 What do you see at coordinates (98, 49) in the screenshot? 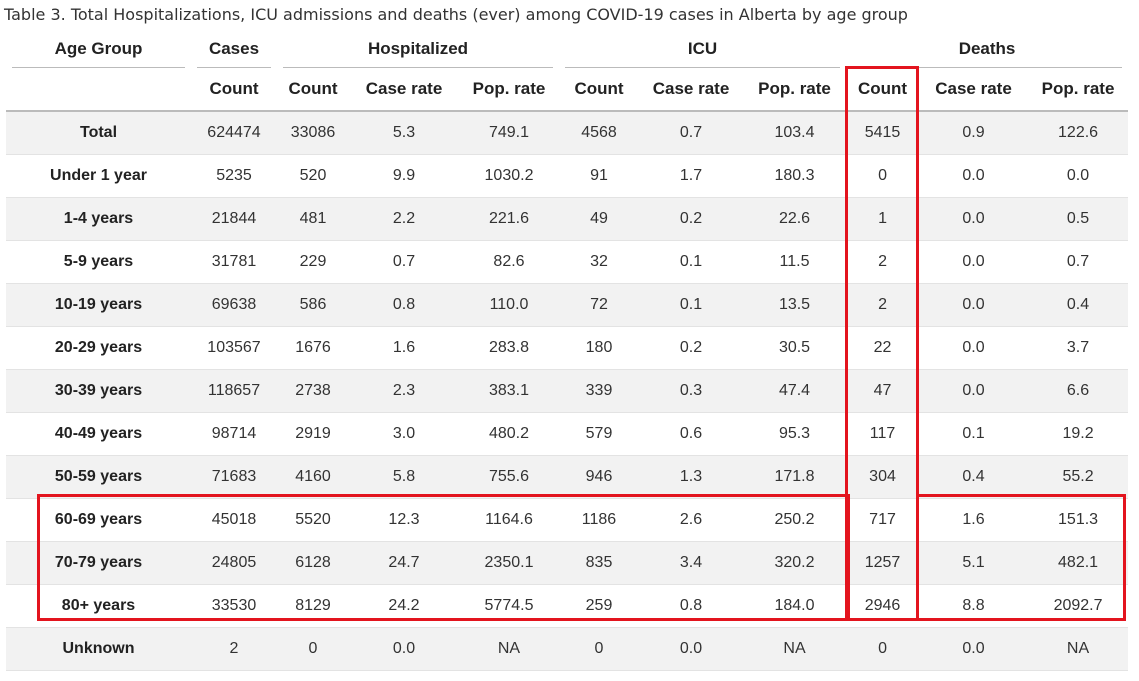
I see `header-age-group: Age Group` at bounding box center [98, 49].